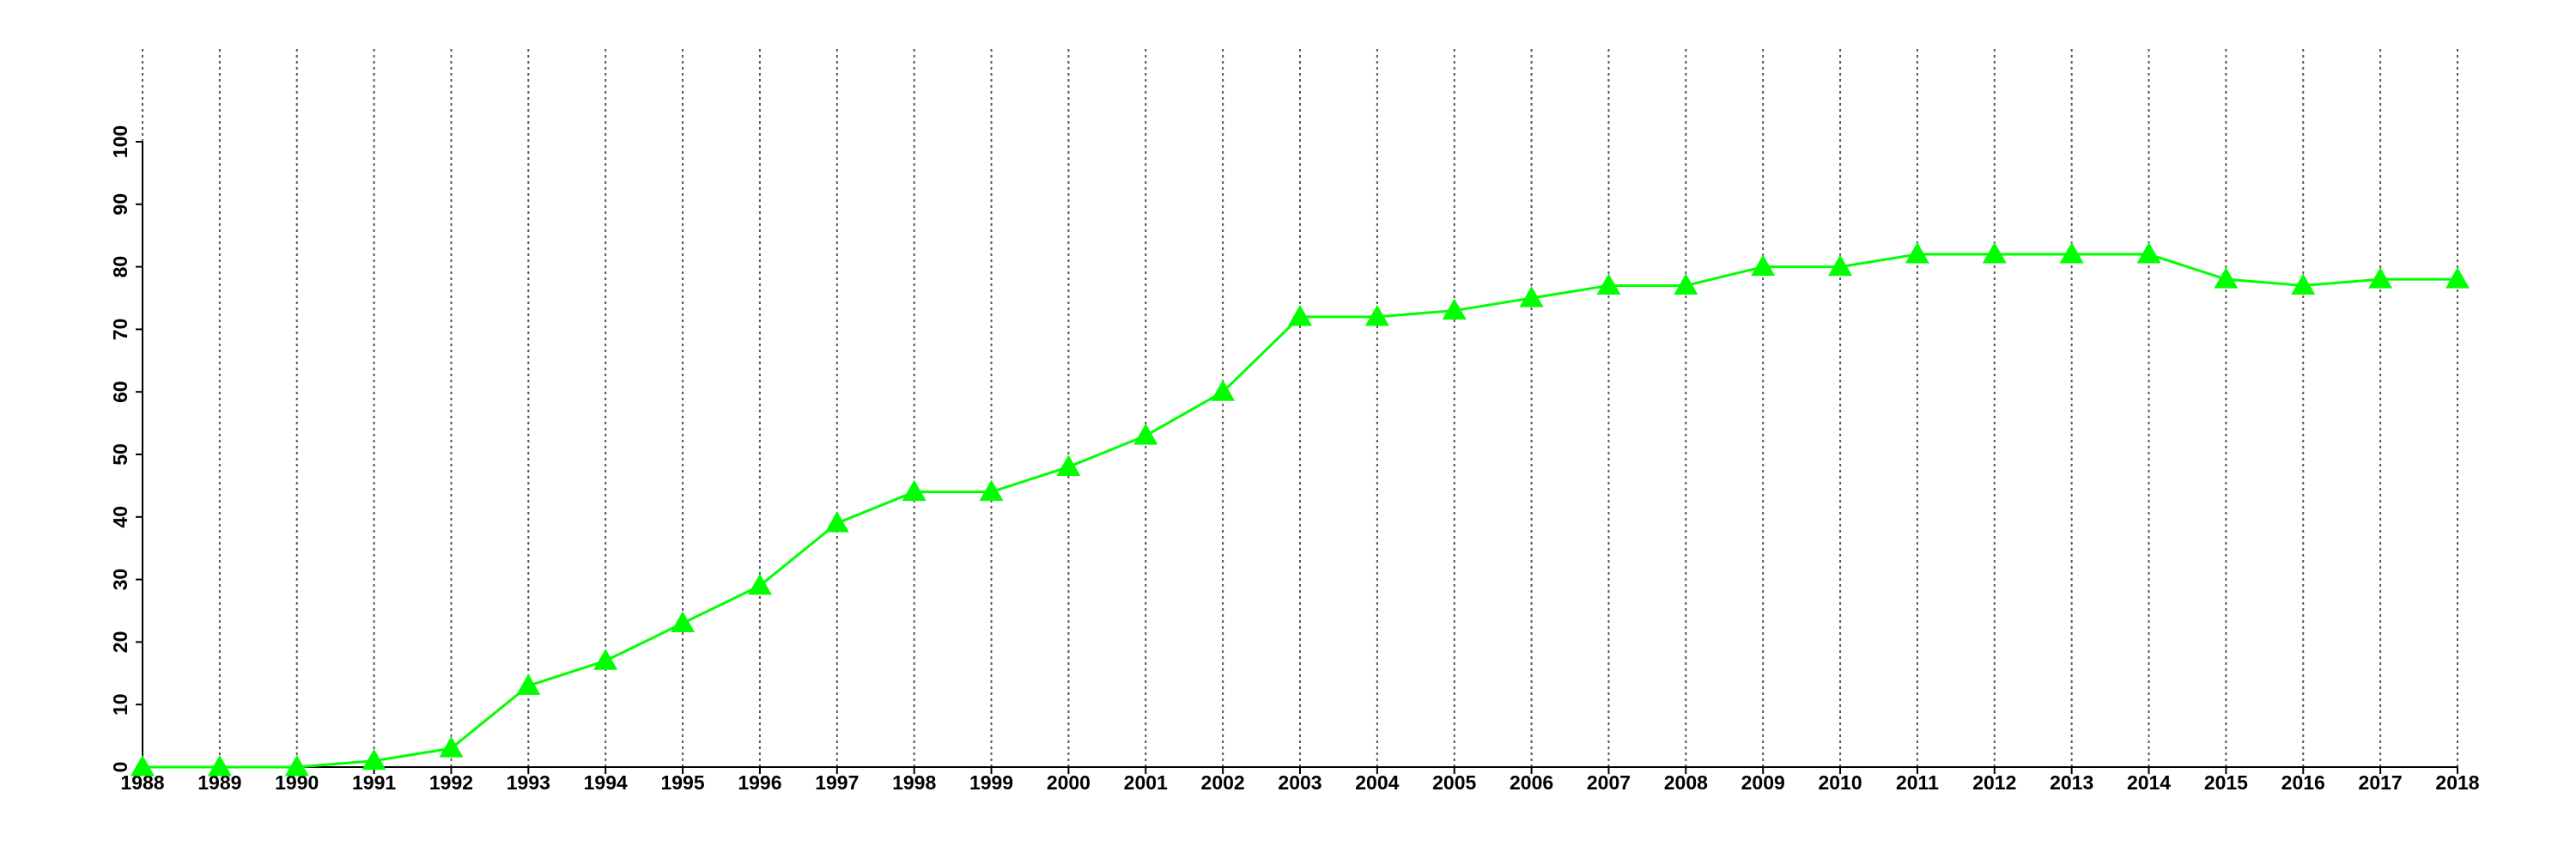 The height and width of the screenshot is (859, 2576). Describe the element at coordinates (120, 392) in the screenshot. I see `y-tick-label: 60` at that location.